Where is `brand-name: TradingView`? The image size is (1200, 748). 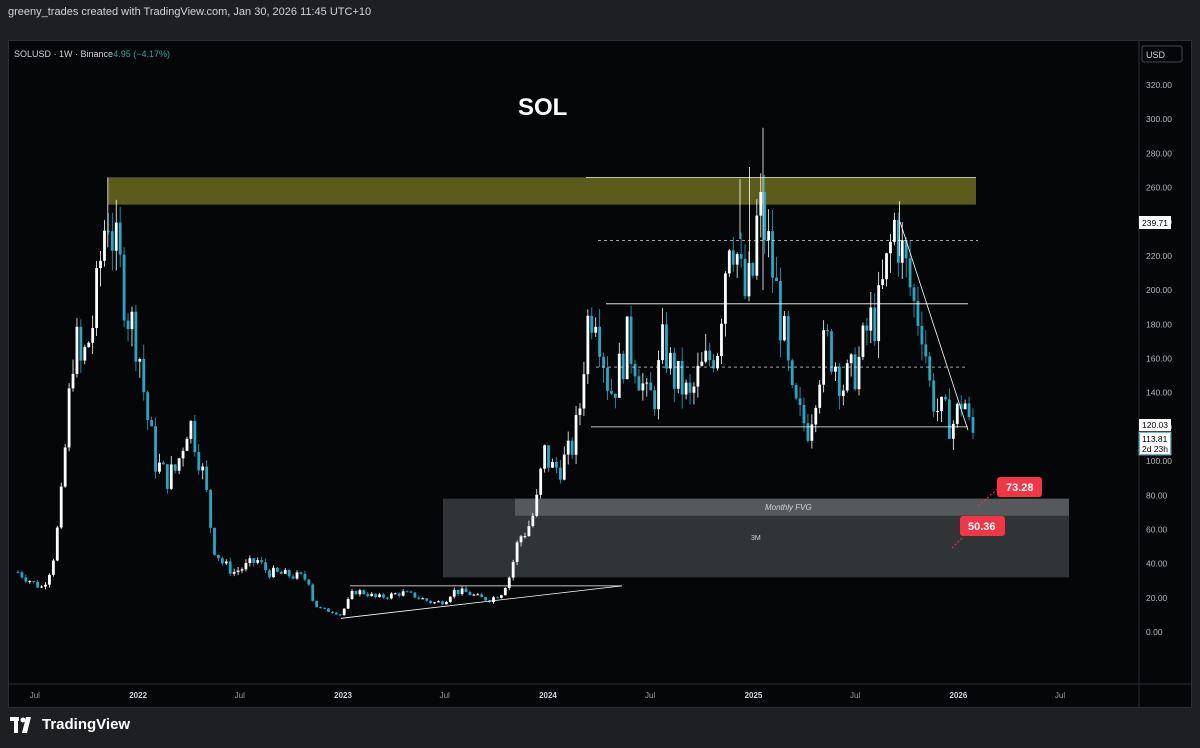 brand-name: TradingView is located at coordinates (86, 724).